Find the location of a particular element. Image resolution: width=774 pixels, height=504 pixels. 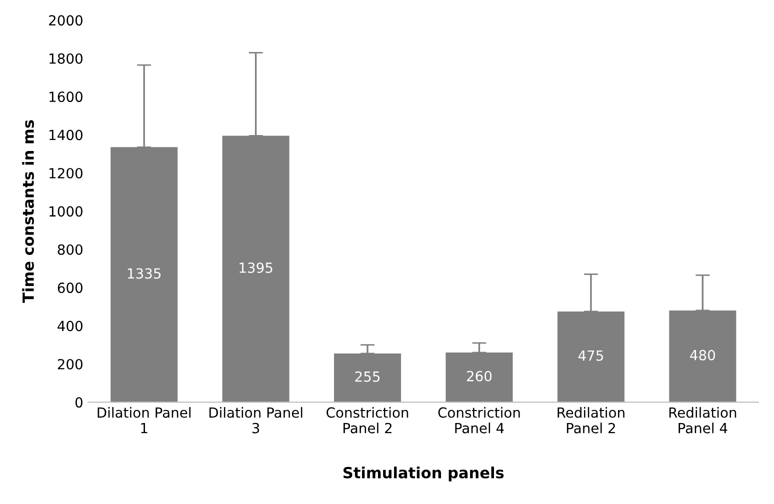

y-axis-title: Time constants in ms is located at coordinates (28, 211).